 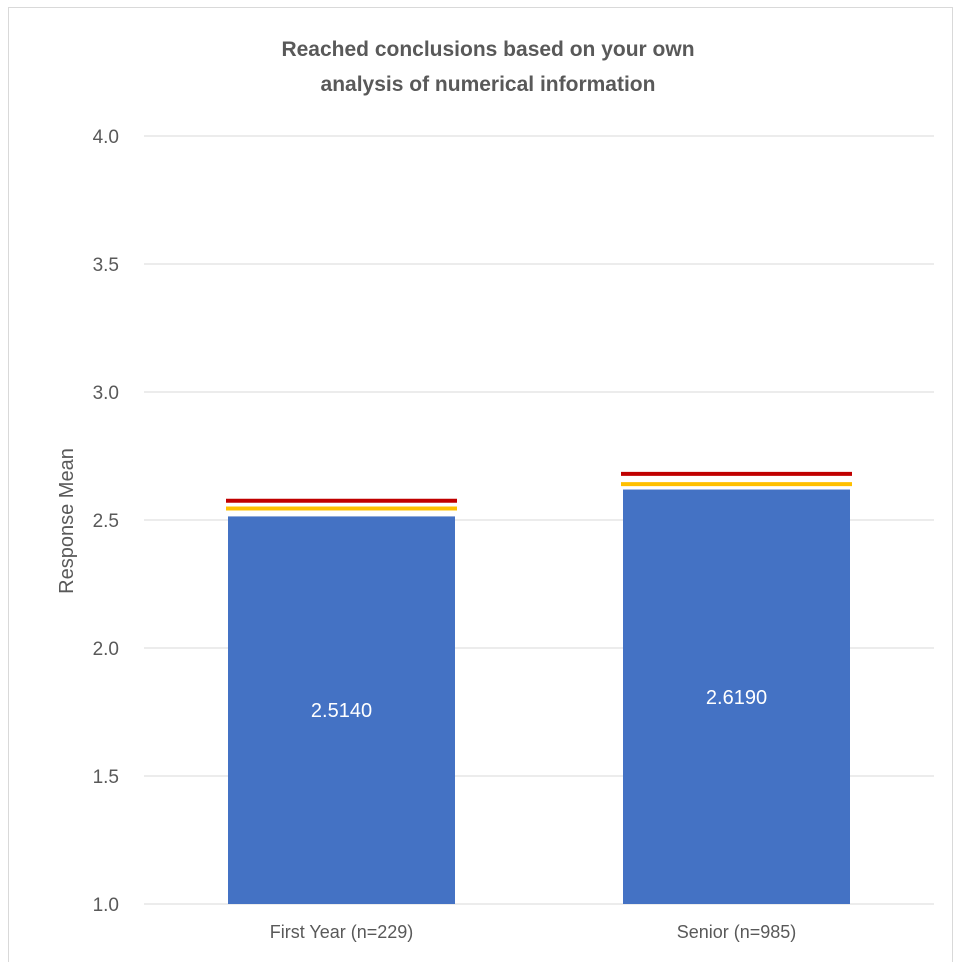 What do you see at coordinates (106, 137) in the screenshot?
I see `y-tick-label-6: 4.0` at bounding box center [106, 137].